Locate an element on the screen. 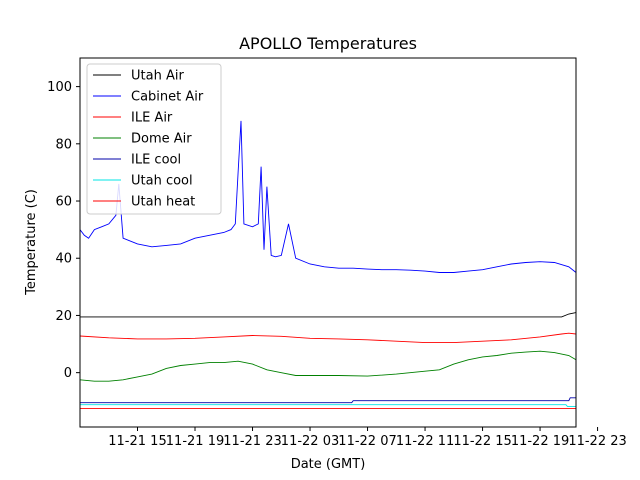 This screenshot has height=480, width=640. y-tick-label-2: 40 is located at coordinates (63, 259).